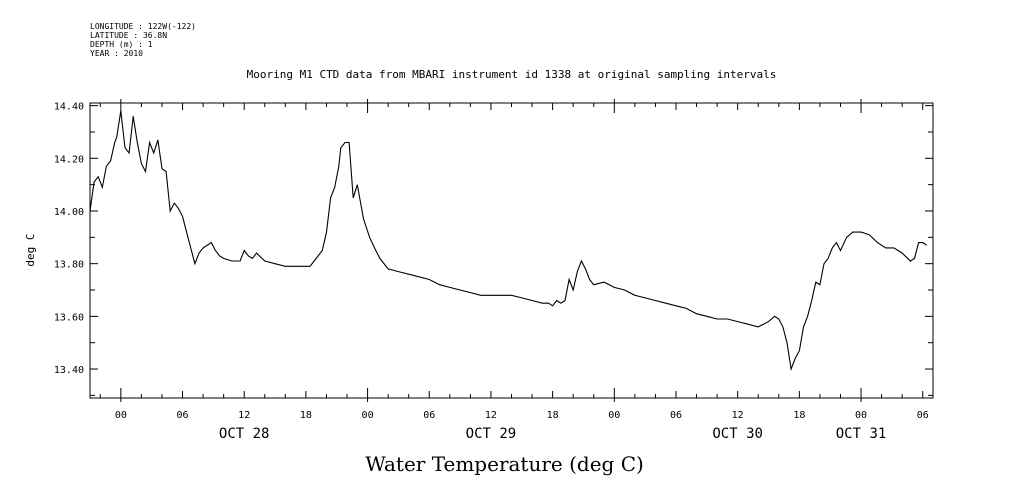  What do you see at coordinates (69, 265) in the screenshot?
I see `y-tick-label: 13.80` at bounding box center [69, 265].